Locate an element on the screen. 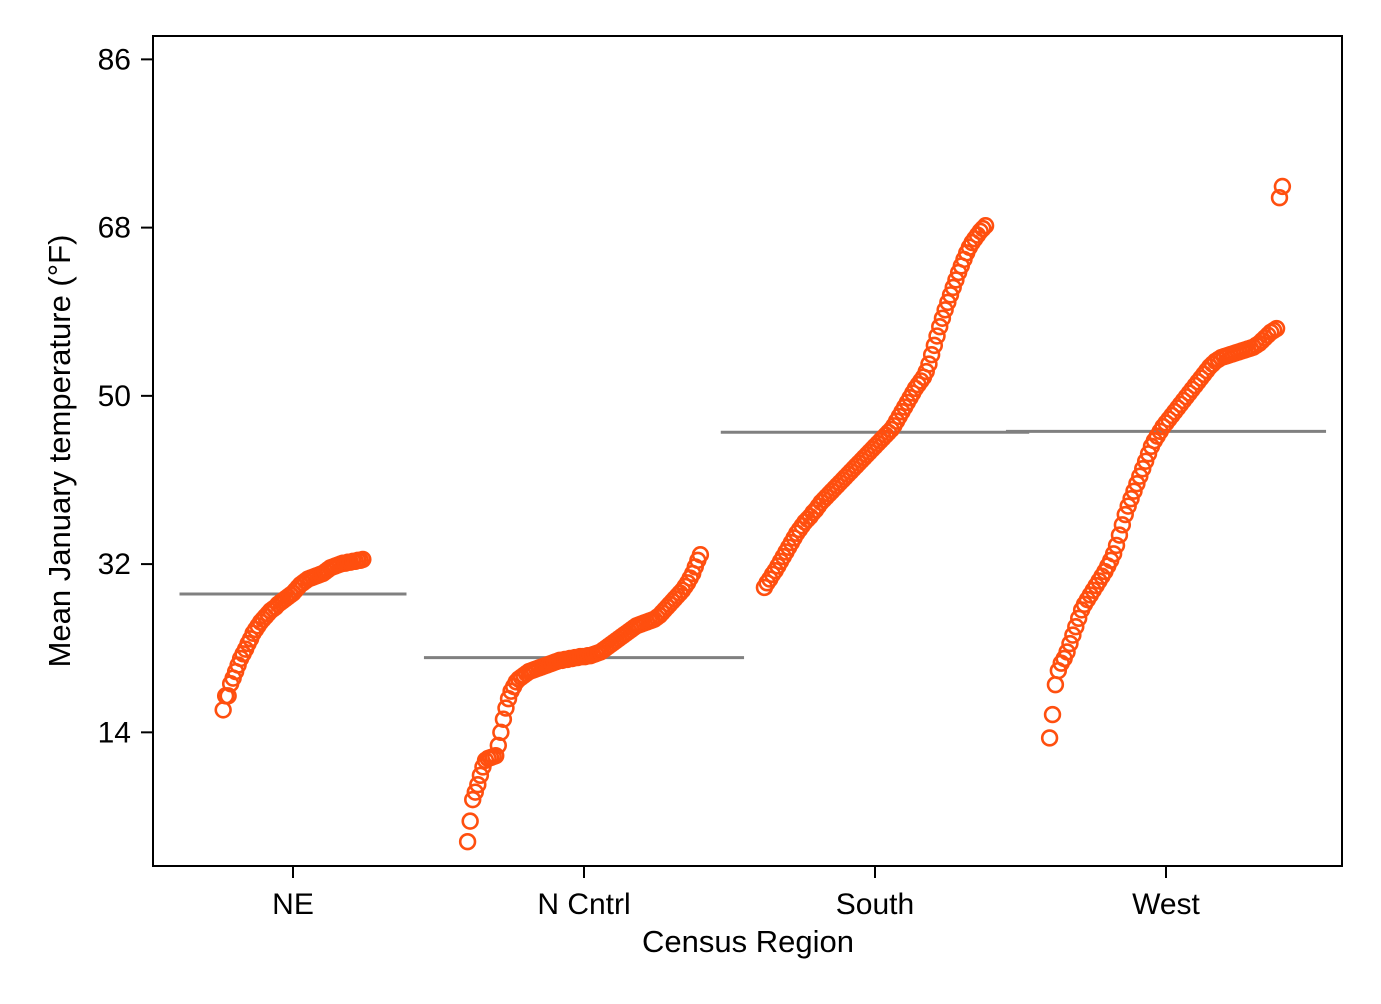 The width and height of the screenshot is (1381, 1004). y-tick-label: 68 is located at coordinates (114, 228).